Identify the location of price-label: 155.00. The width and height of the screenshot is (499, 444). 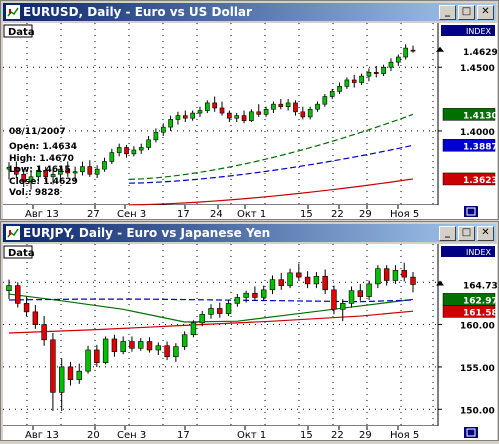
(477, 369).